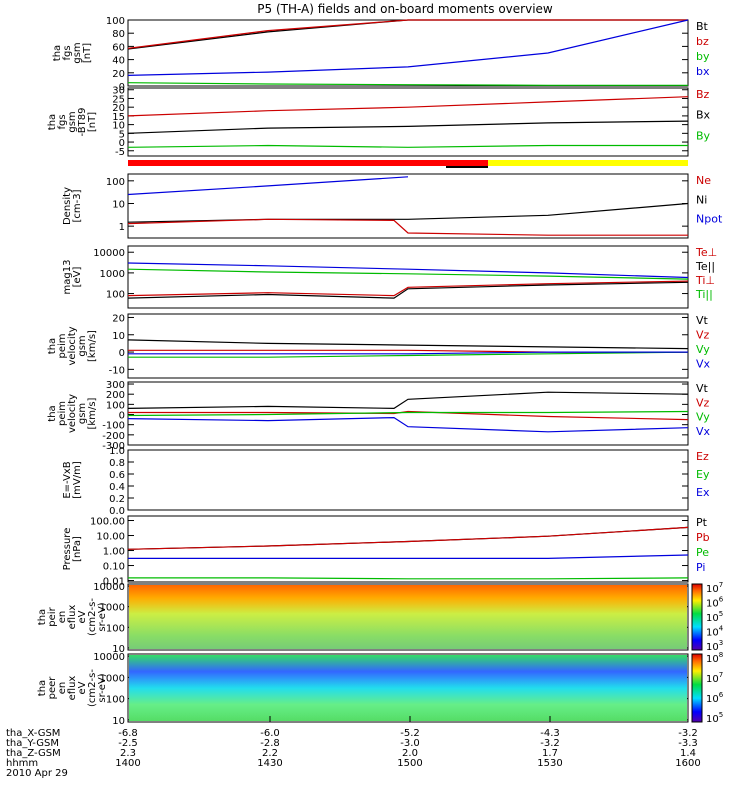  I want to click on y-tick-label: 1.0, so click(117, 451).